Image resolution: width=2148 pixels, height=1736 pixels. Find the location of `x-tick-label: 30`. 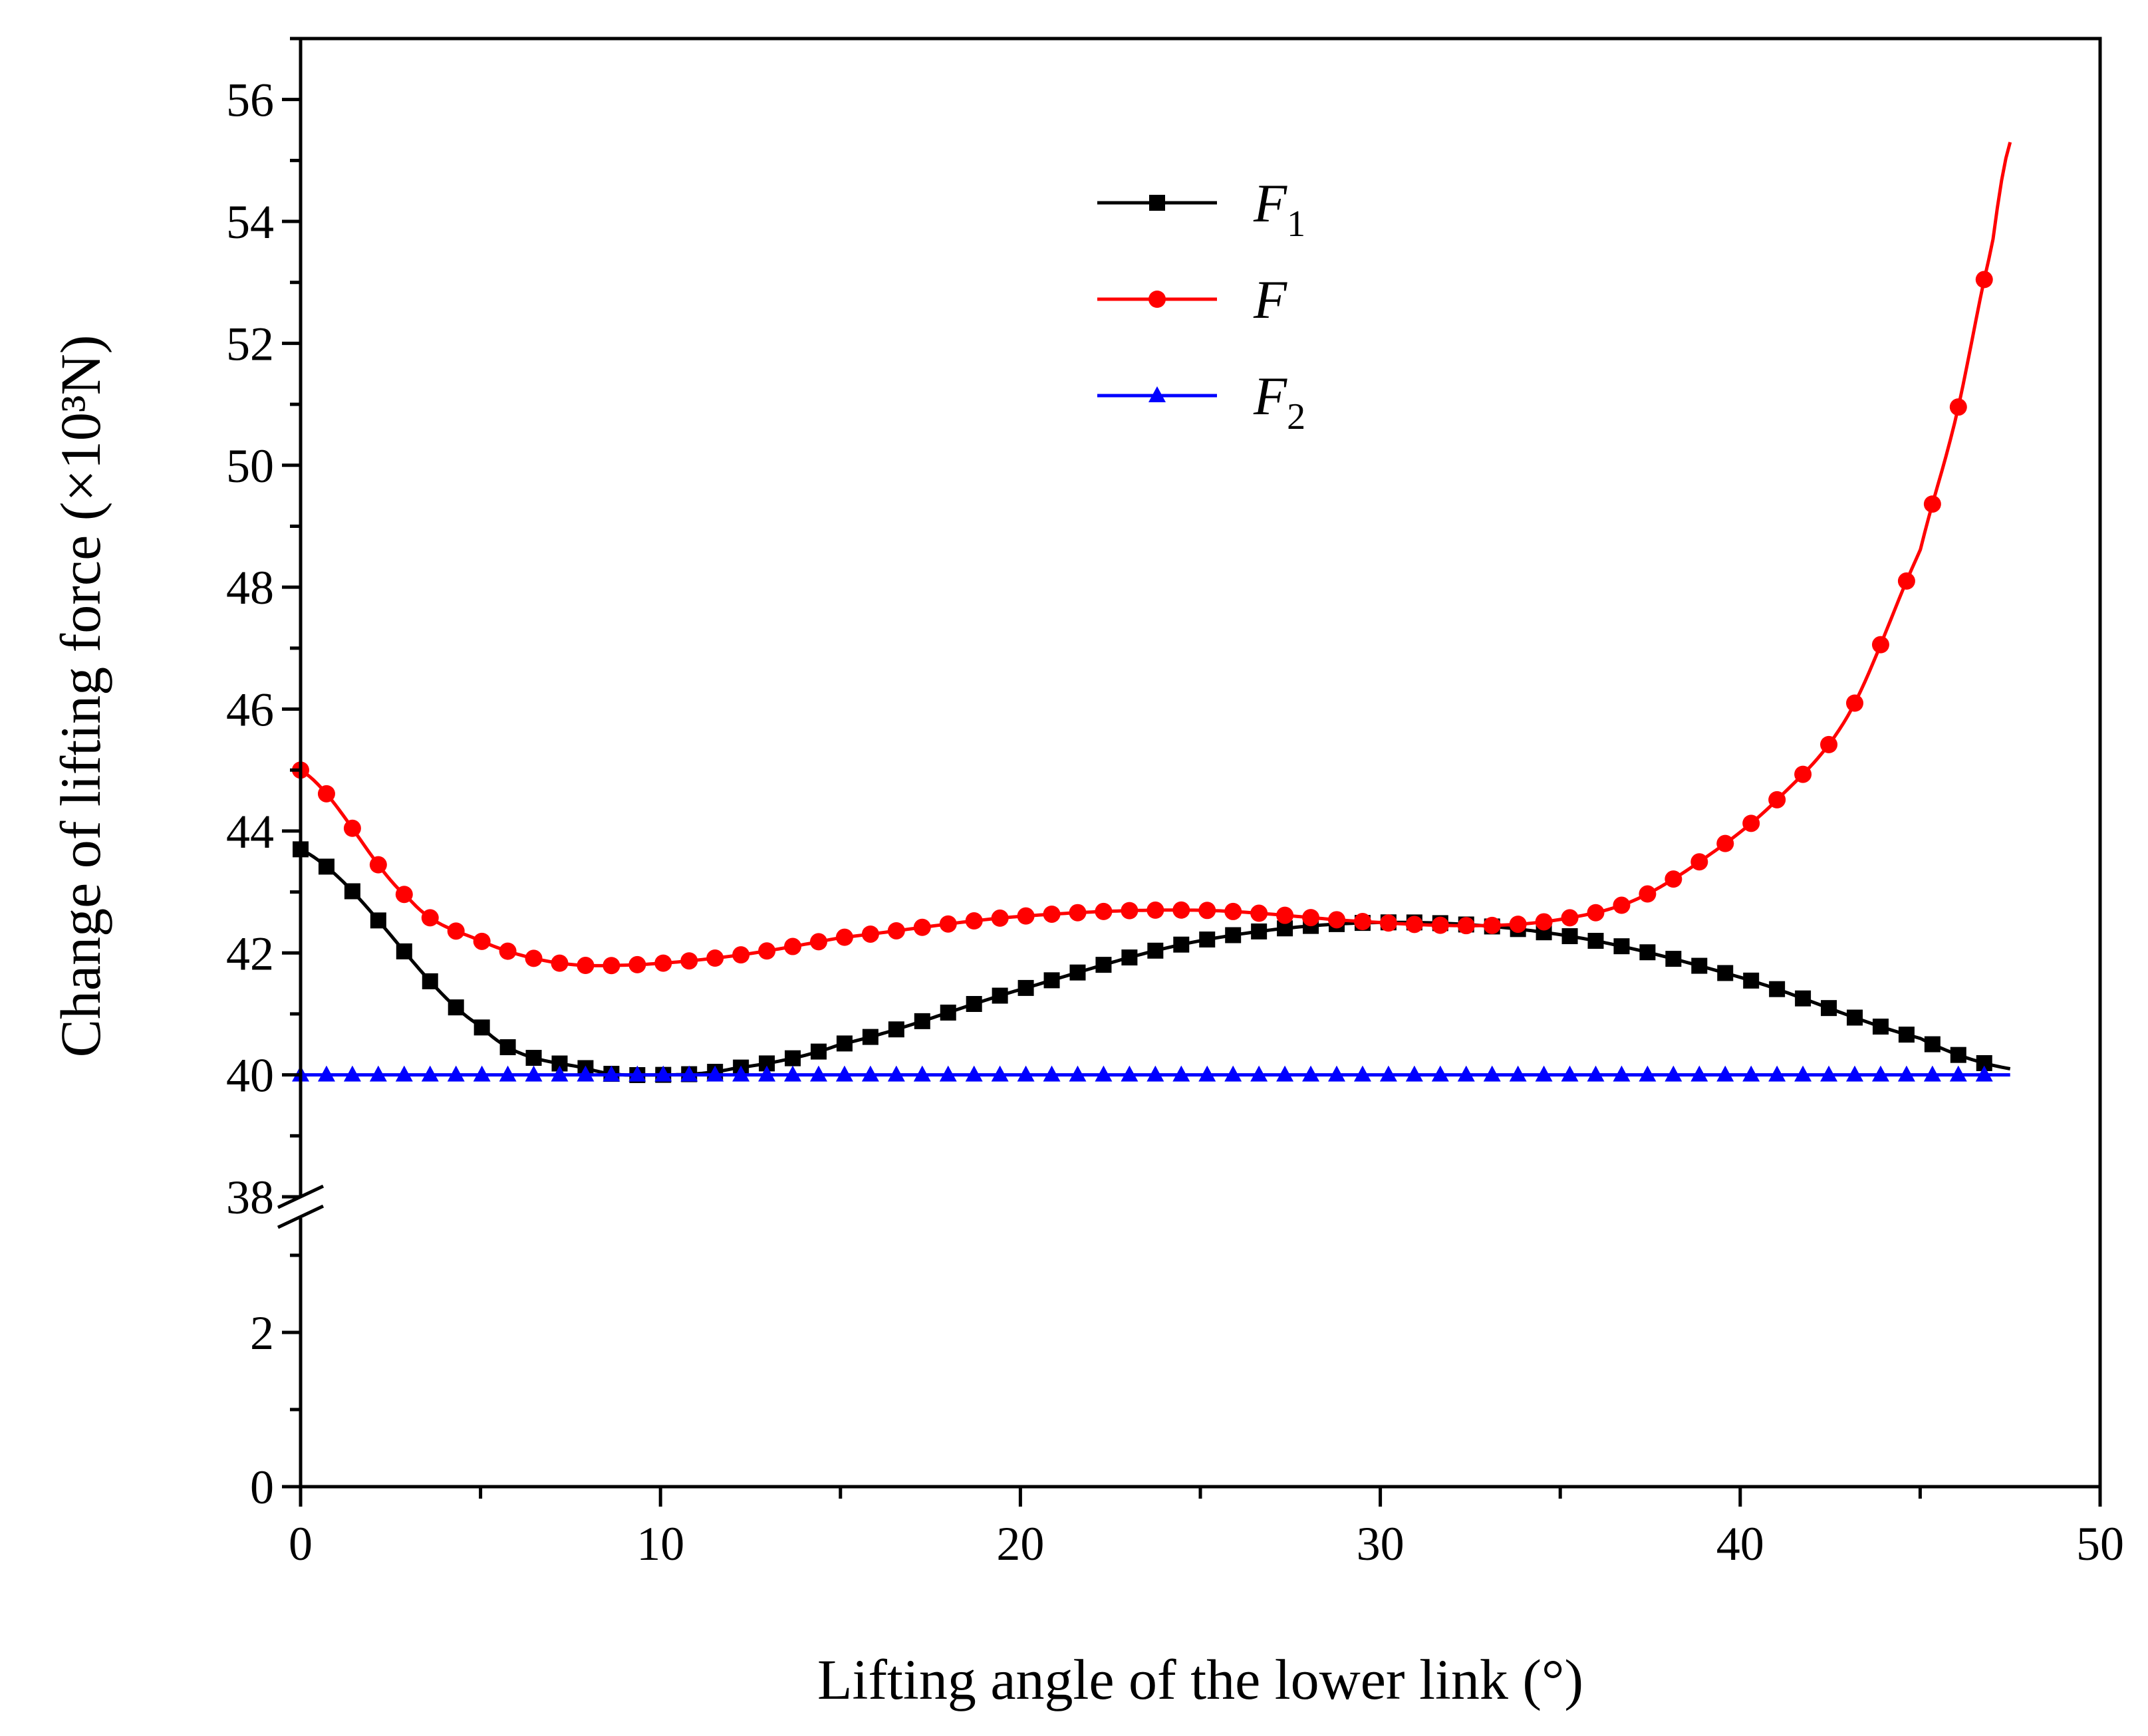

x-tick-label: 30 is located at coordinates (1381, 1544).